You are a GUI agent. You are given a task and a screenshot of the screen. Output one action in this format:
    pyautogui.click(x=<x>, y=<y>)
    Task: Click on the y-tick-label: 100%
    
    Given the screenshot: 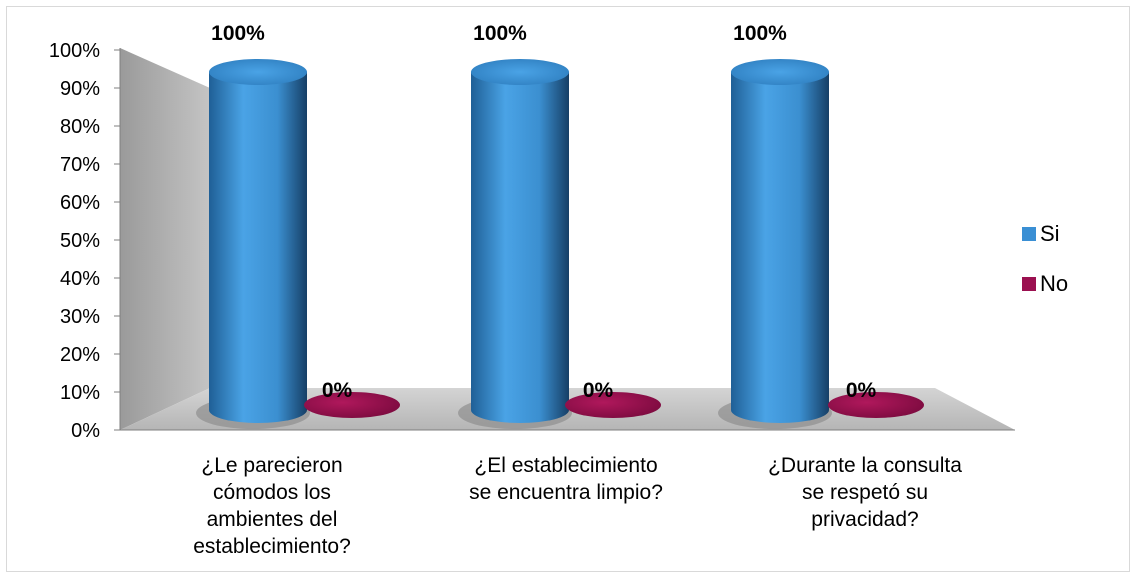 What is the action you would take?
    pyautogui.click(x=74, y=51)
    